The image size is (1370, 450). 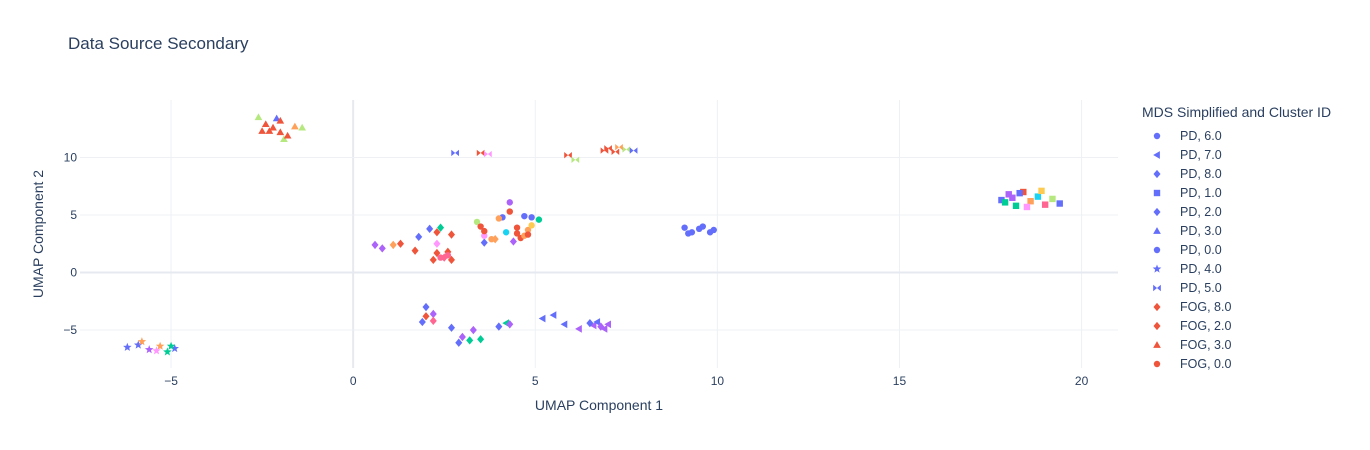 I want to click on legend-item: PD, 3.0, so click(x=1236, y=230).